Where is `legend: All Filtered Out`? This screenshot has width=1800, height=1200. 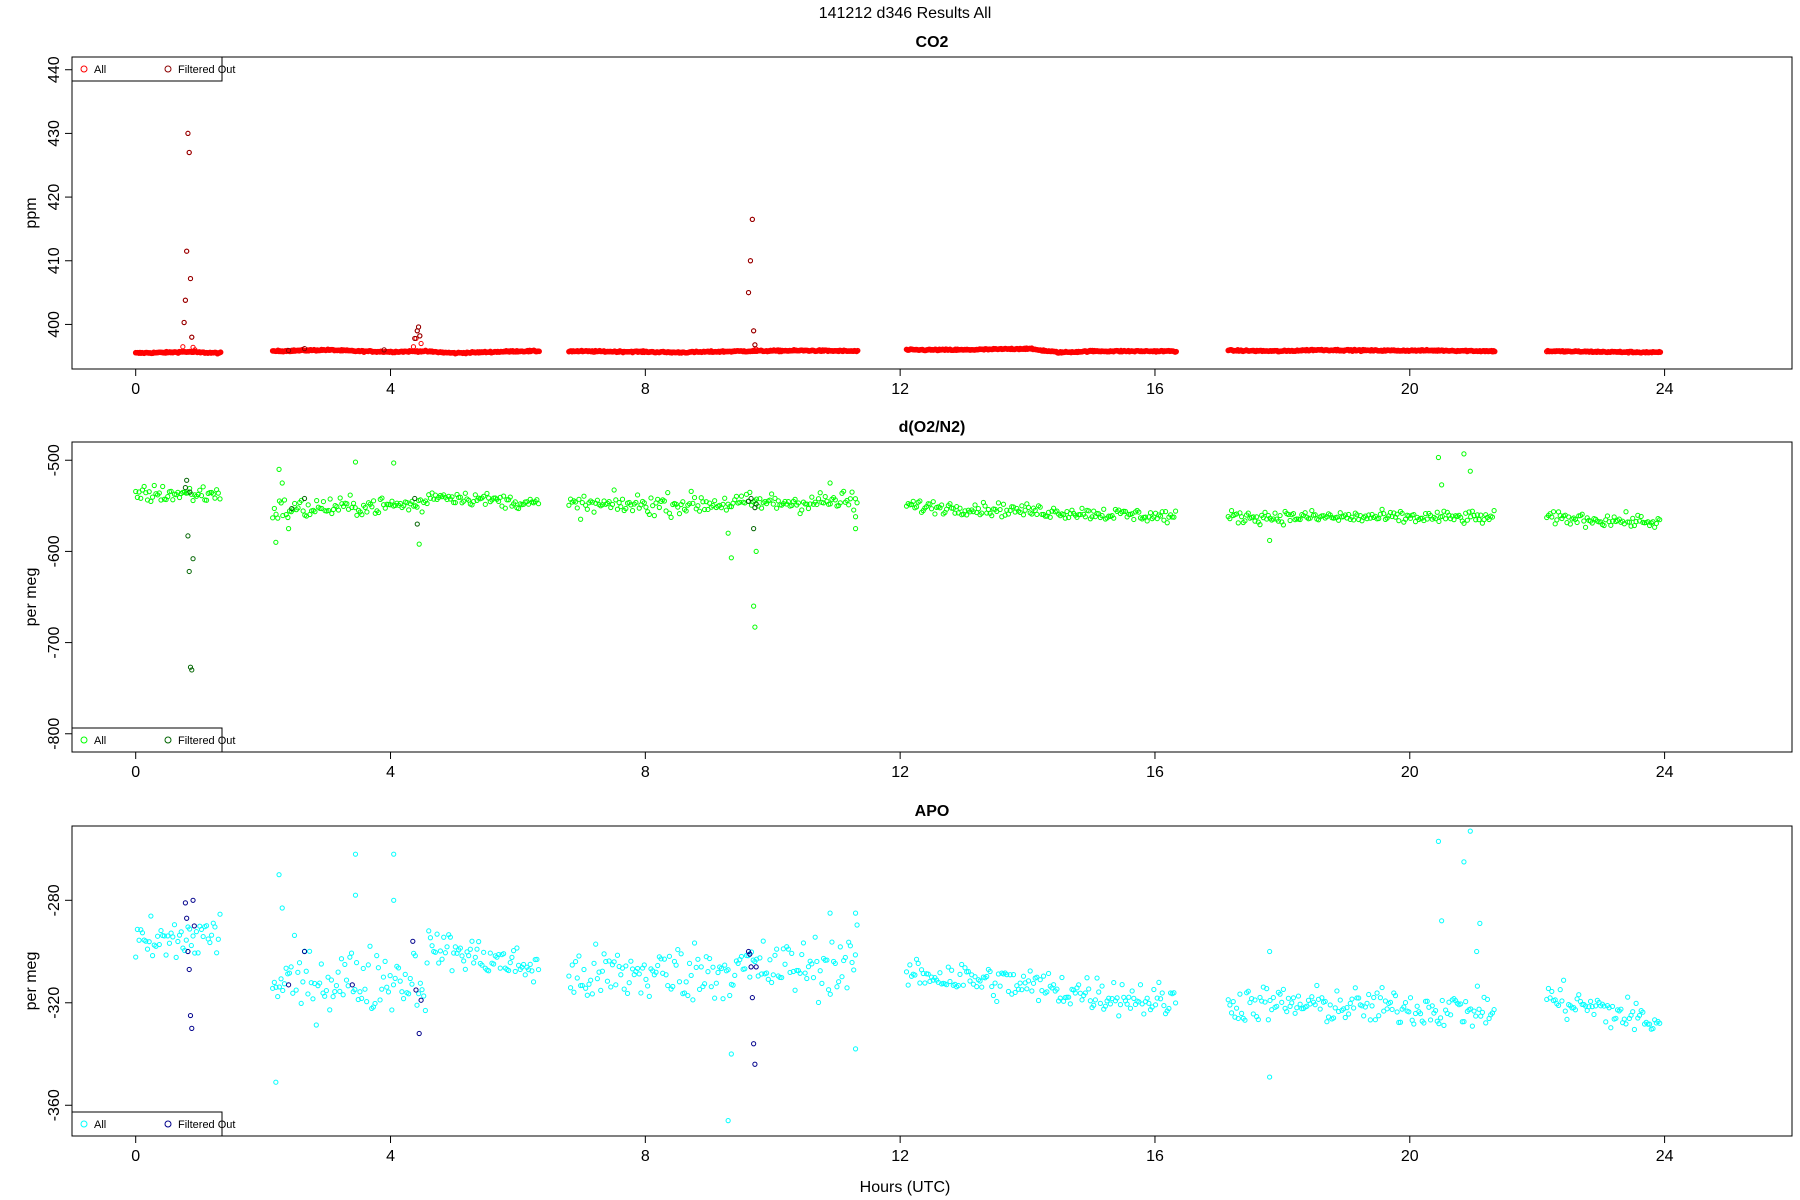
legend: All Filtered Out is located at coordinates (153, 1124).